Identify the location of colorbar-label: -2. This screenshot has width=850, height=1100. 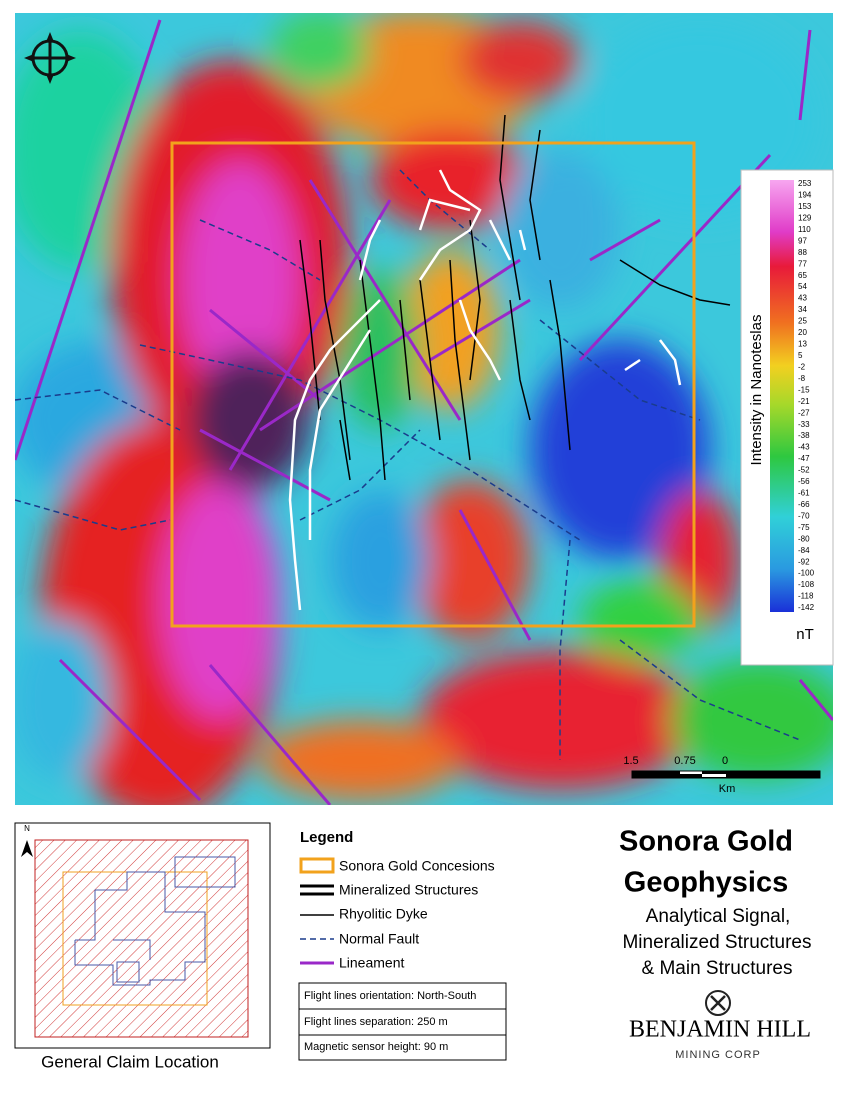
(802, 366).